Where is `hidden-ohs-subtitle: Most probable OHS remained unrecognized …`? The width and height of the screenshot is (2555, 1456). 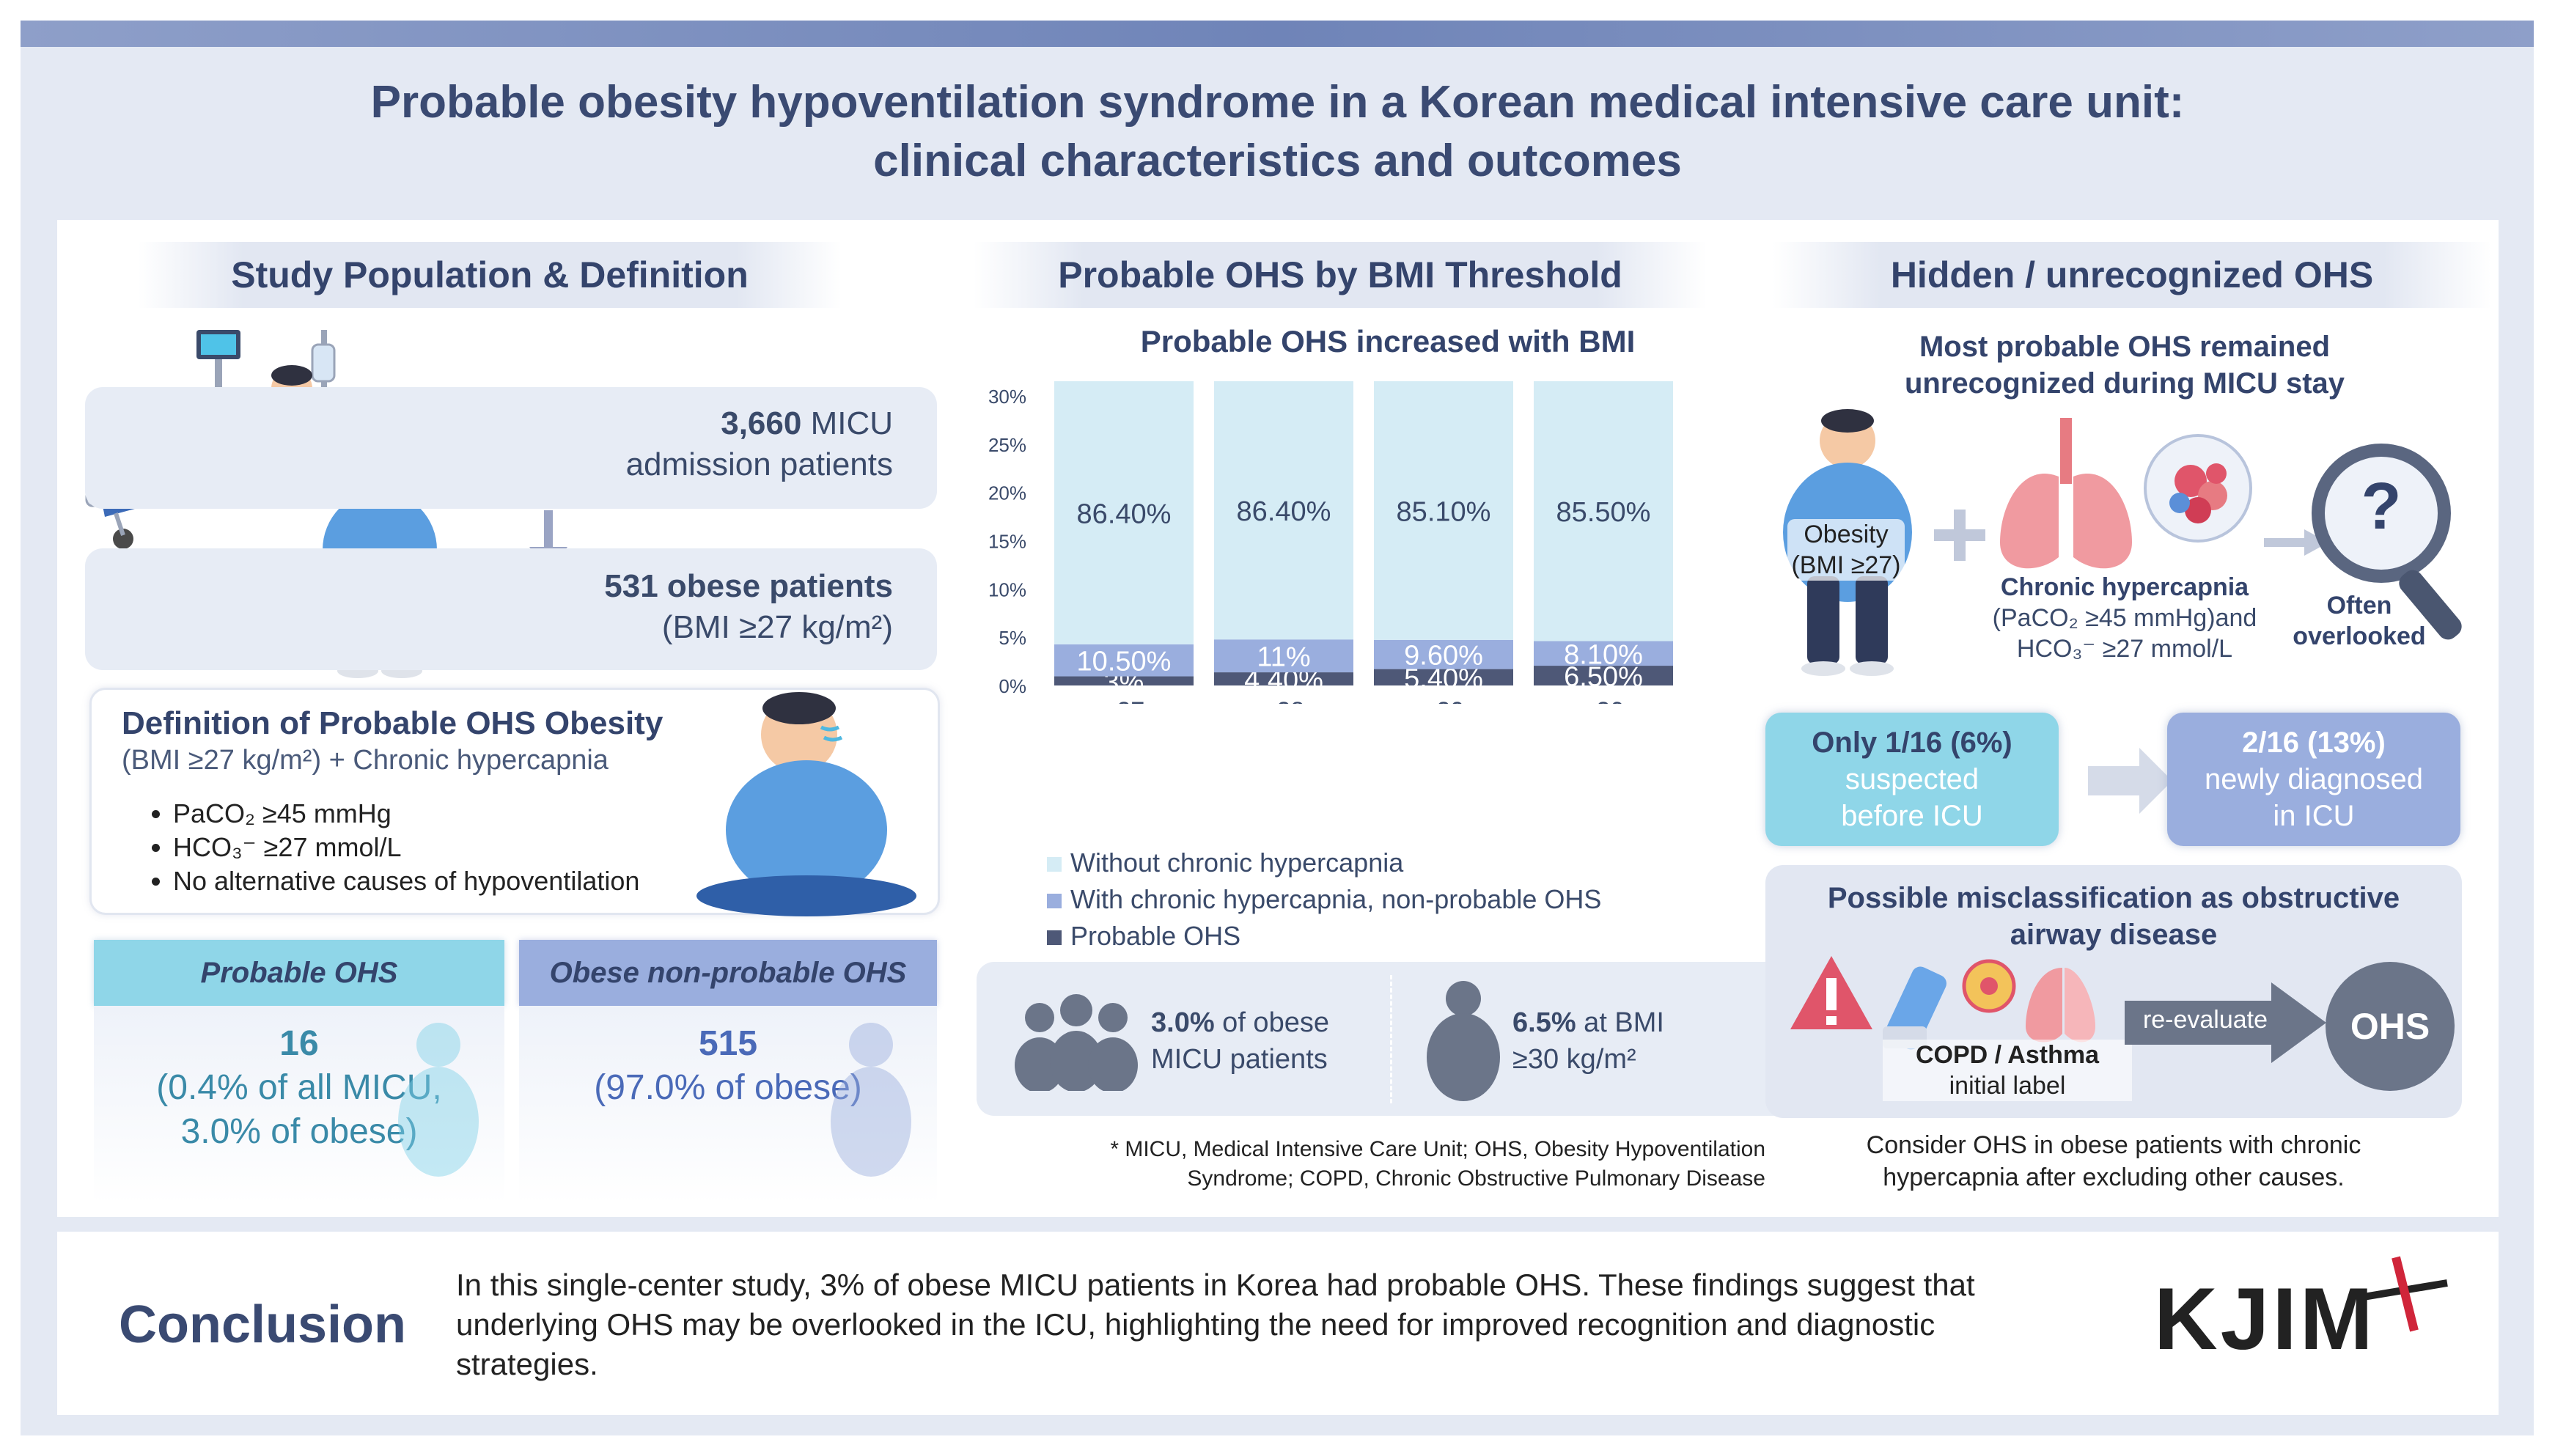
hidden-ohs-subtitle: Most probable OHS remained unrecognized … is located at coordinates (2124, 365).